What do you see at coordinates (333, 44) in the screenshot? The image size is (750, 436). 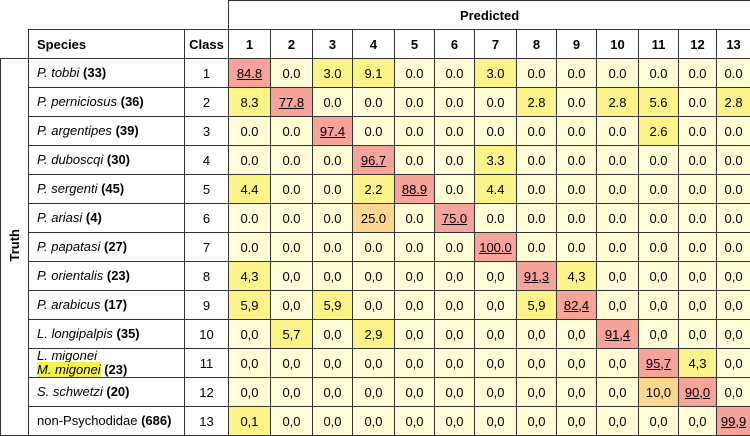 I see `column-header: 3` at bounding box center [333, 44].